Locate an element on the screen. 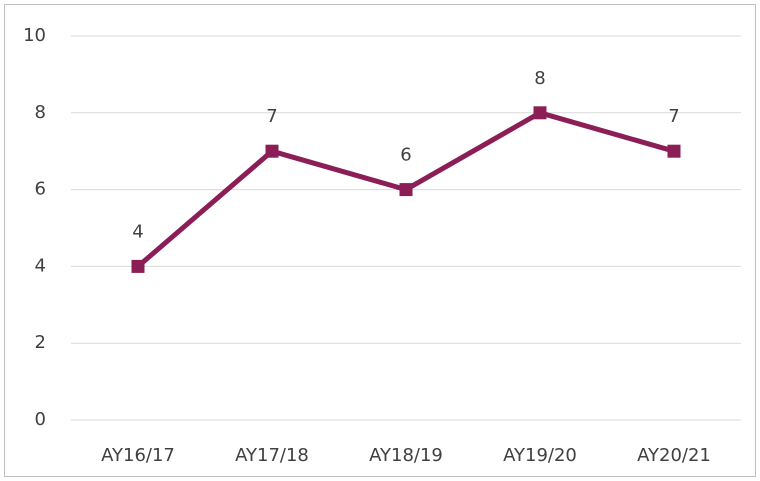 The height and width of the screenshot is (481, 760). y-tick-label: 2 is located at coordinates (40, 342).